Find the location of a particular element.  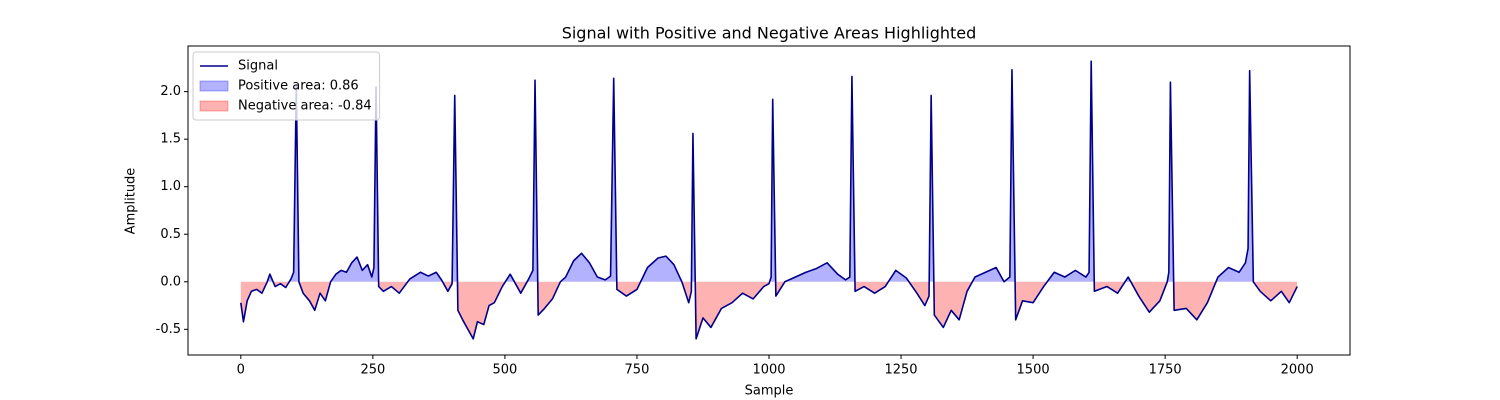

x-tick-label: 0 is located at coordinates (241, 370).